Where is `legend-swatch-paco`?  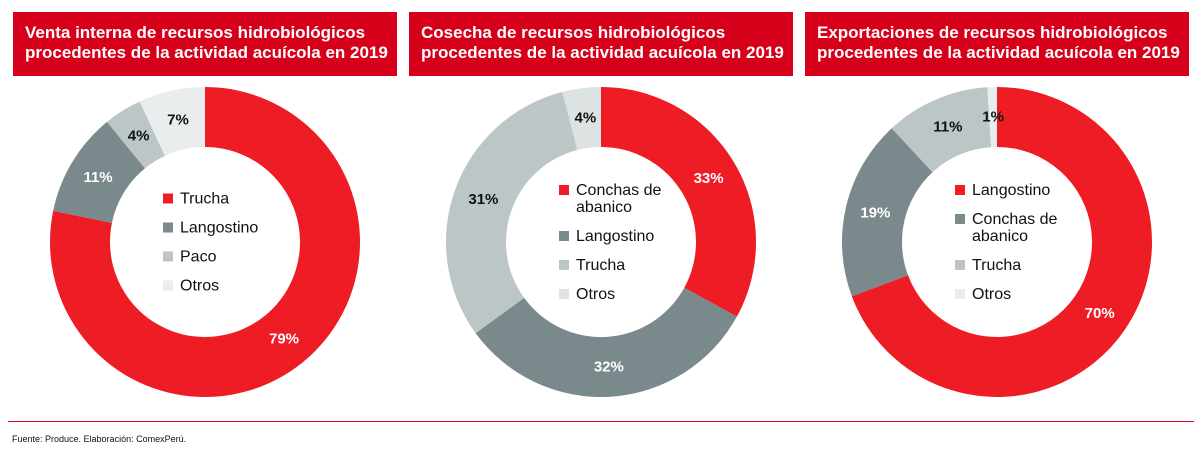 legend-swatch-paco is located at coordinates (168, 256).